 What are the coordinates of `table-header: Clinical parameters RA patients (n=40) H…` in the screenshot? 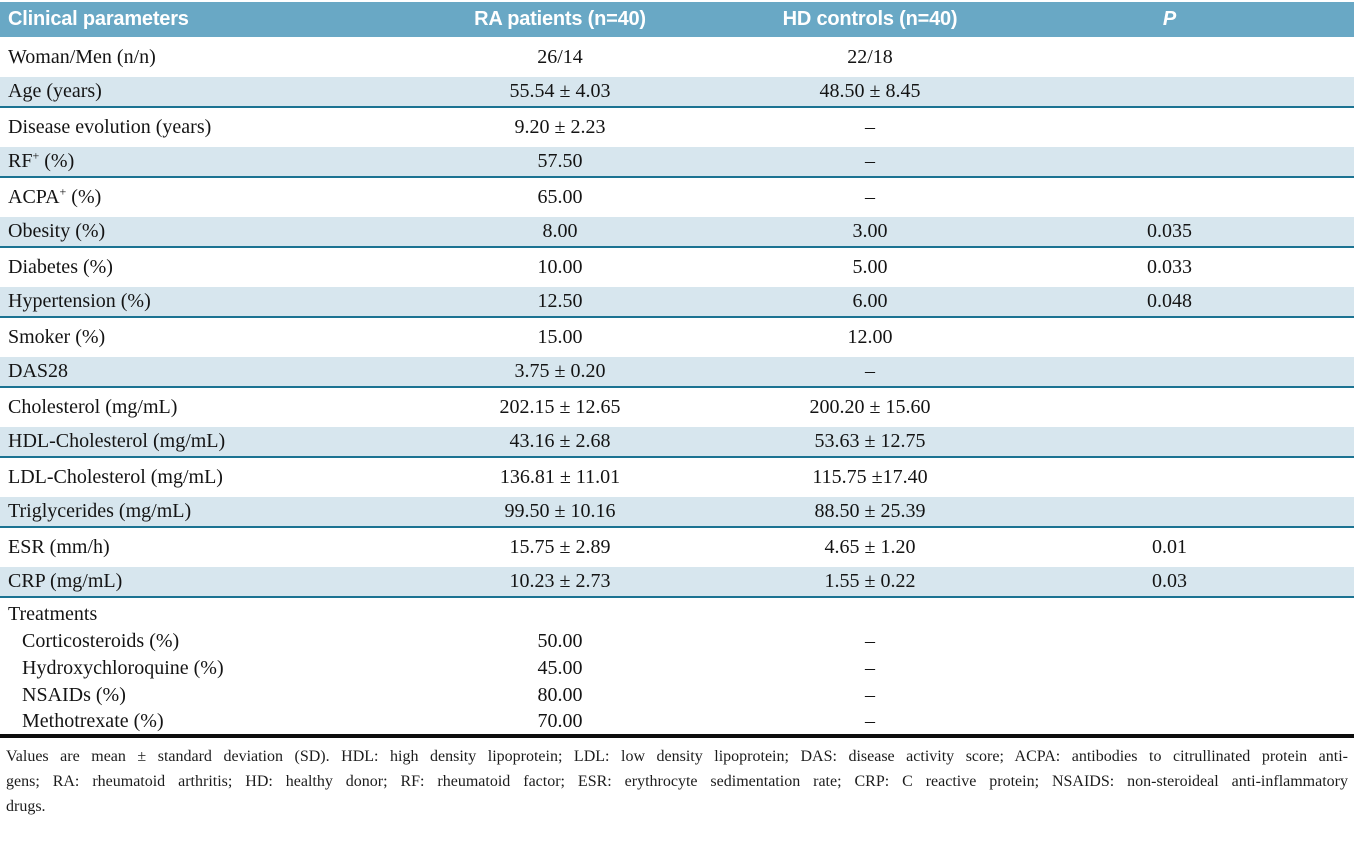 It's located at (677, 19).